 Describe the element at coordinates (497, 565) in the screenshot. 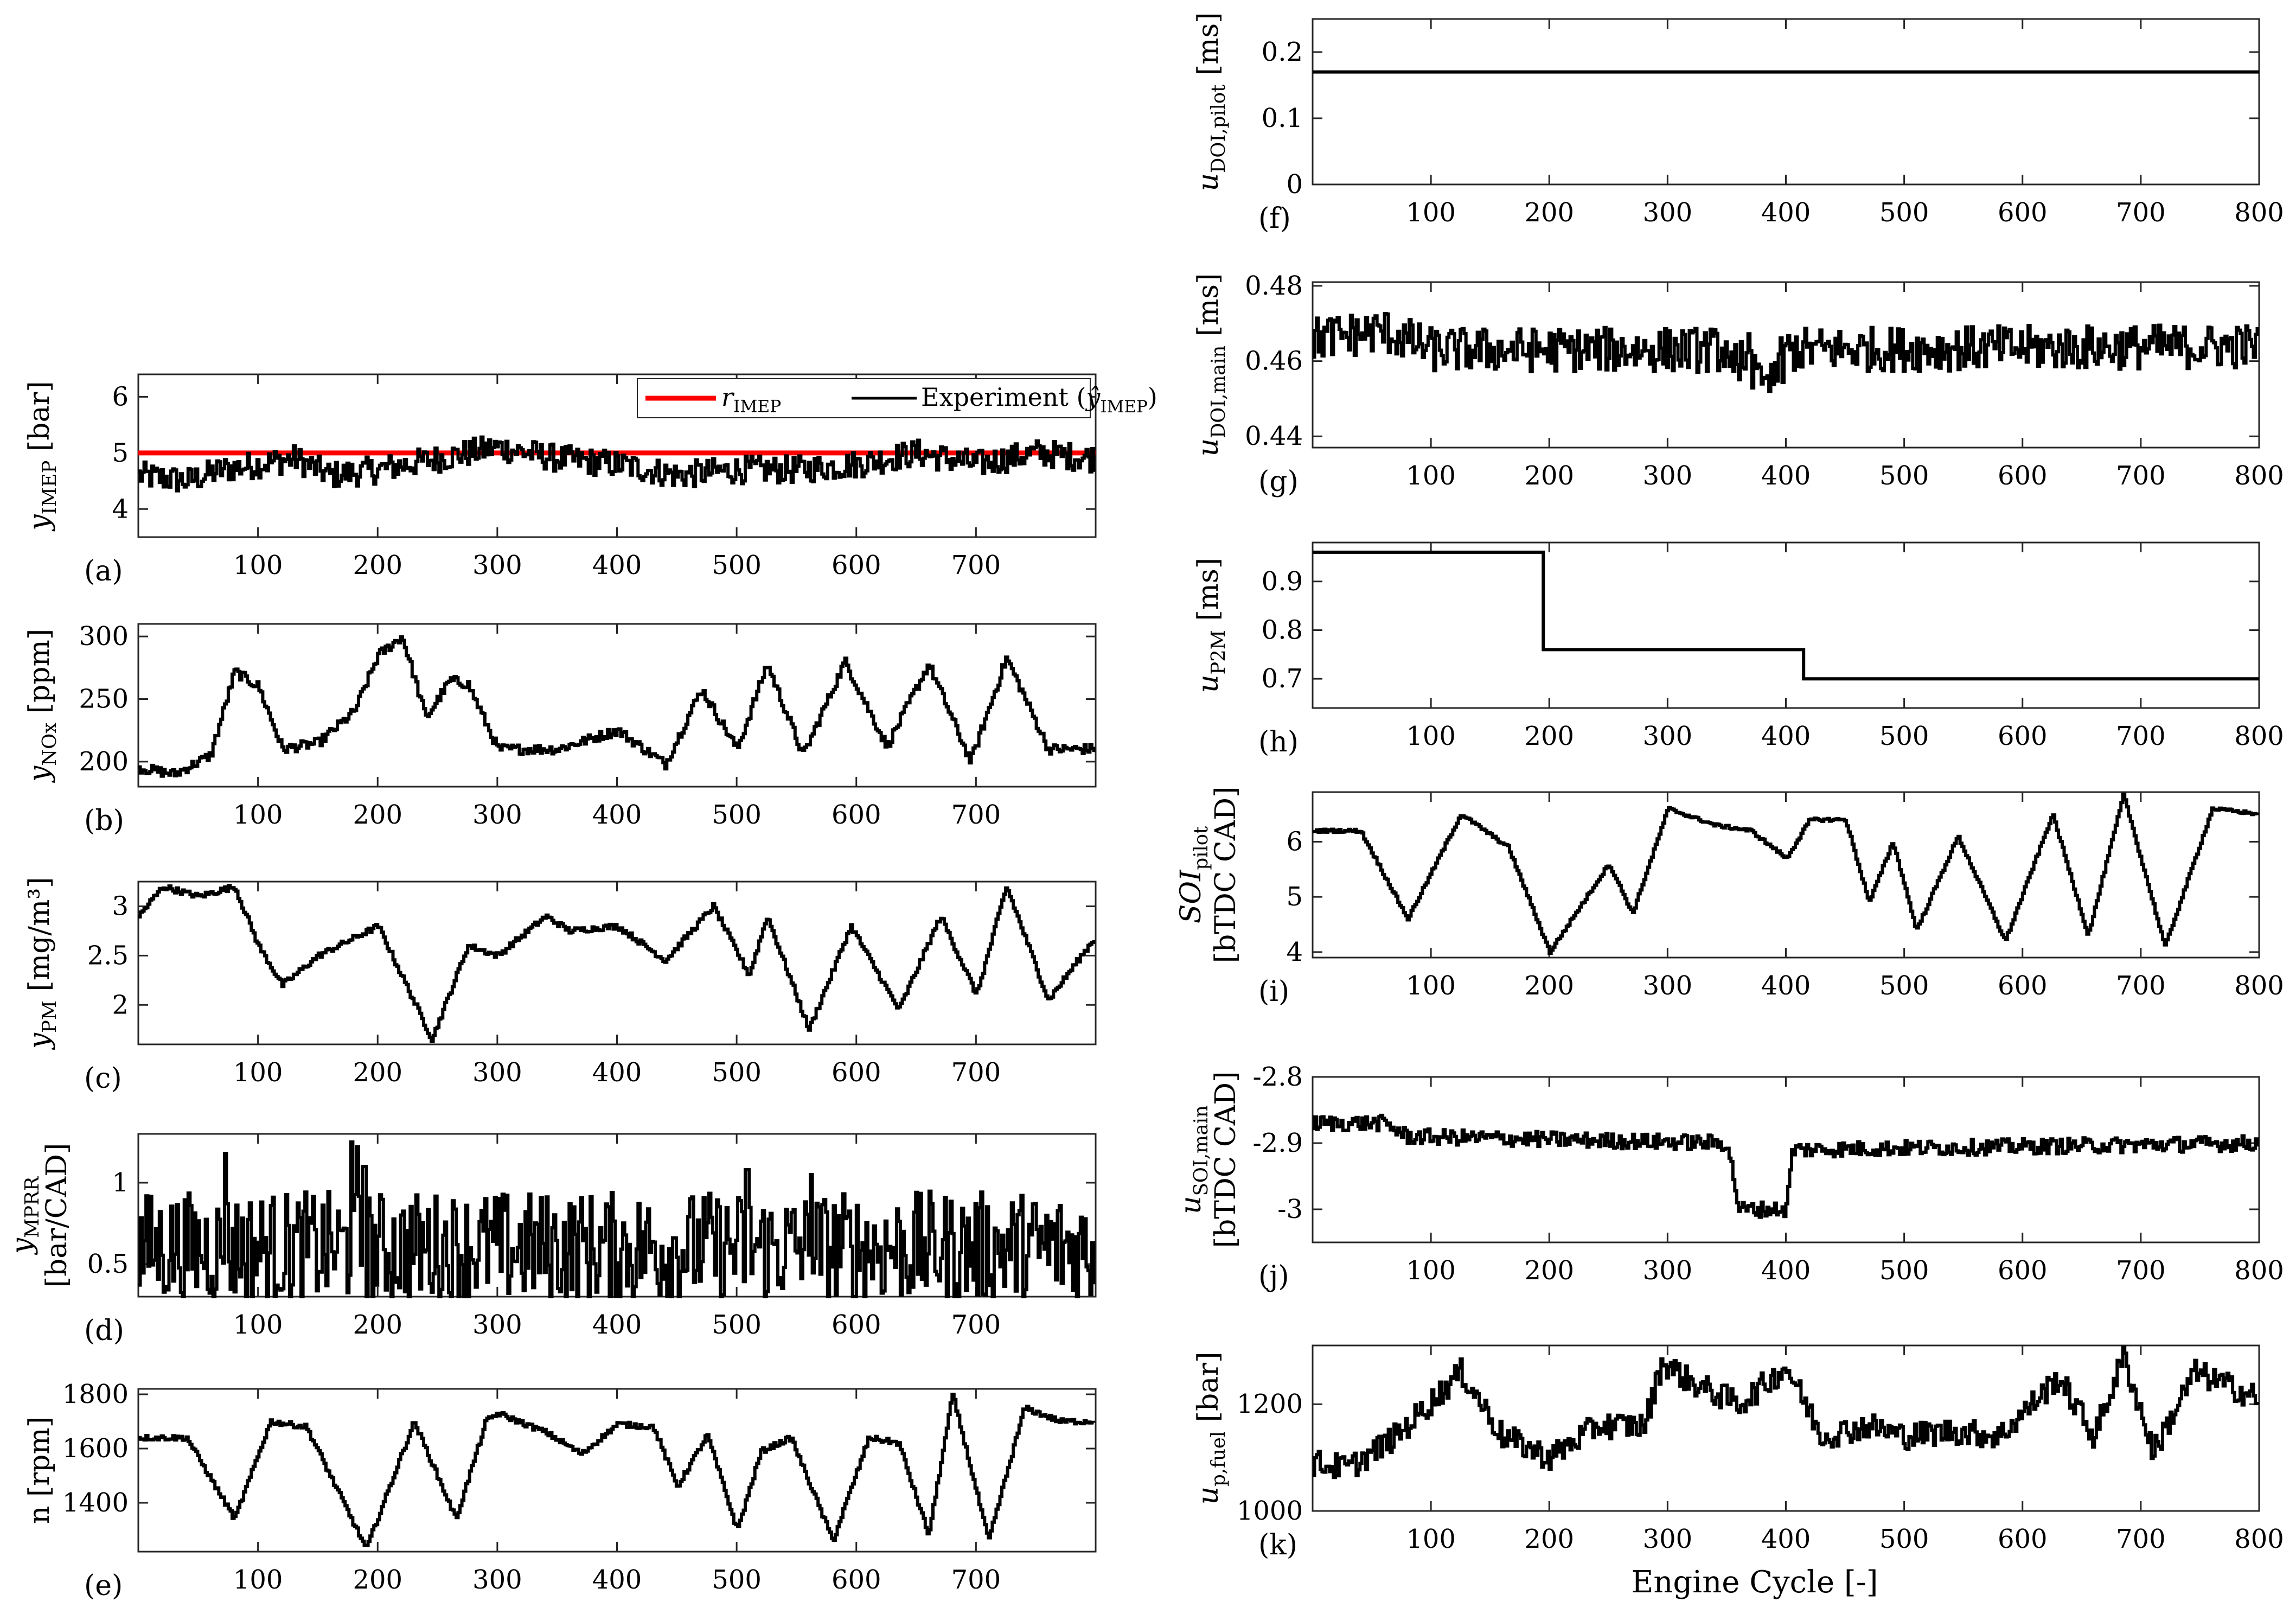

I see `x-tick-label-a-300: 300` at that location.